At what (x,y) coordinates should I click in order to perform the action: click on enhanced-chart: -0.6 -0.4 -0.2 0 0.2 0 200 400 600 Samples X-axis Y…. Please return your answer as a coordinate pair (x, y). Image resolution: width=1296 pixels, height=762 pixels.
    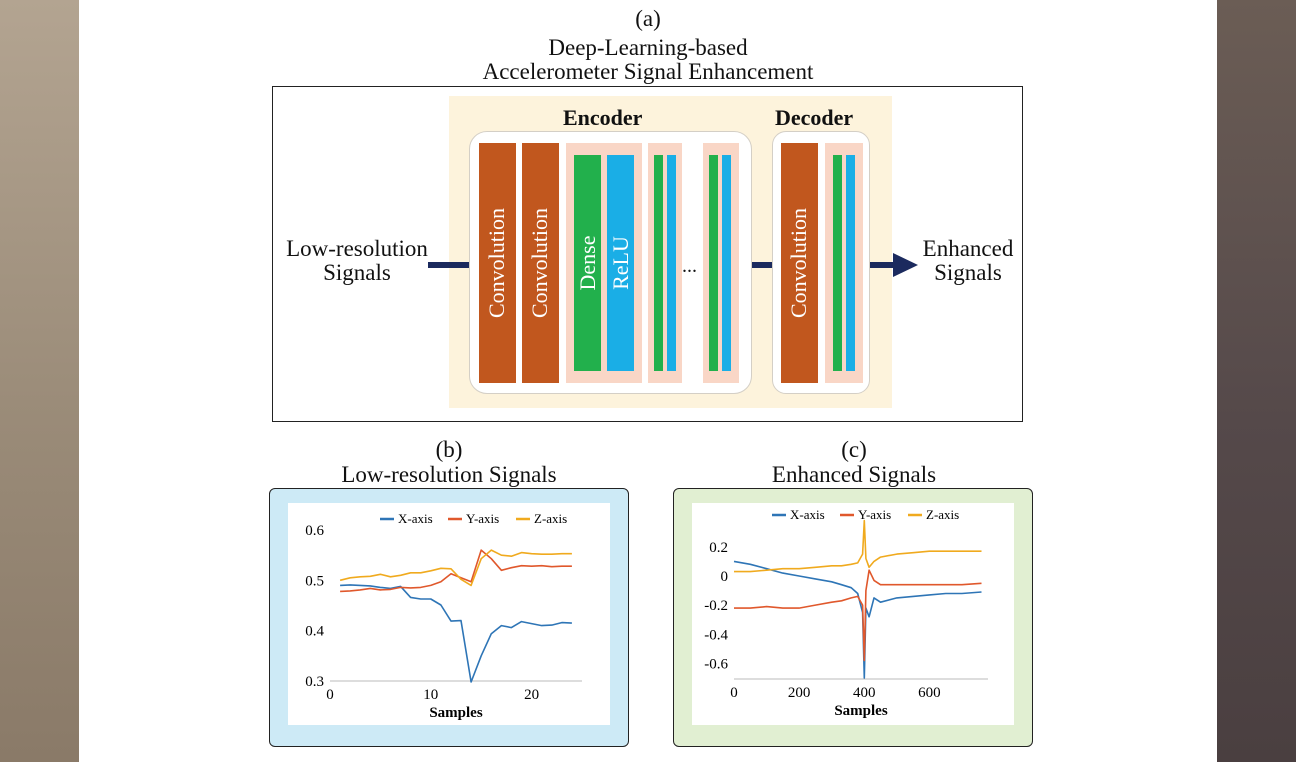
    Looking at the image, I should click on (853, 614).